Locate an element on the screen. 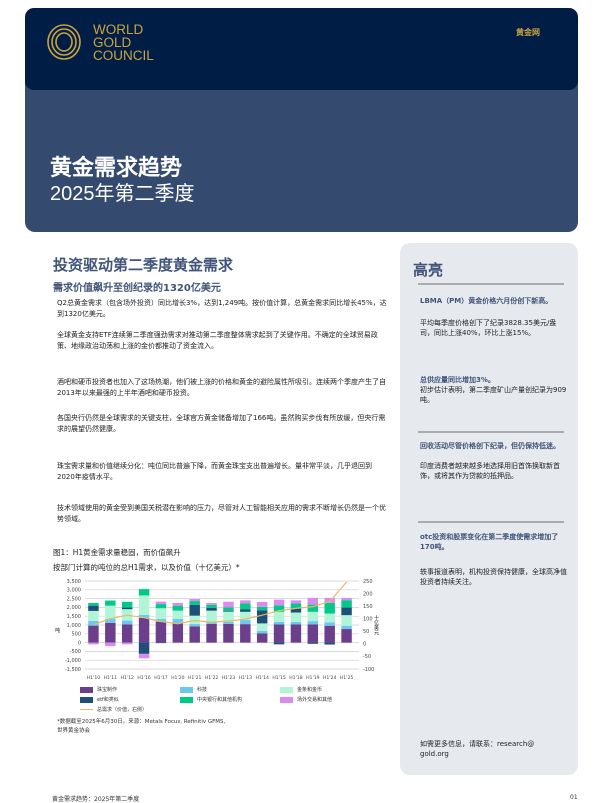  x-tick-label: H1'23 is located at coordinates (229, 677).